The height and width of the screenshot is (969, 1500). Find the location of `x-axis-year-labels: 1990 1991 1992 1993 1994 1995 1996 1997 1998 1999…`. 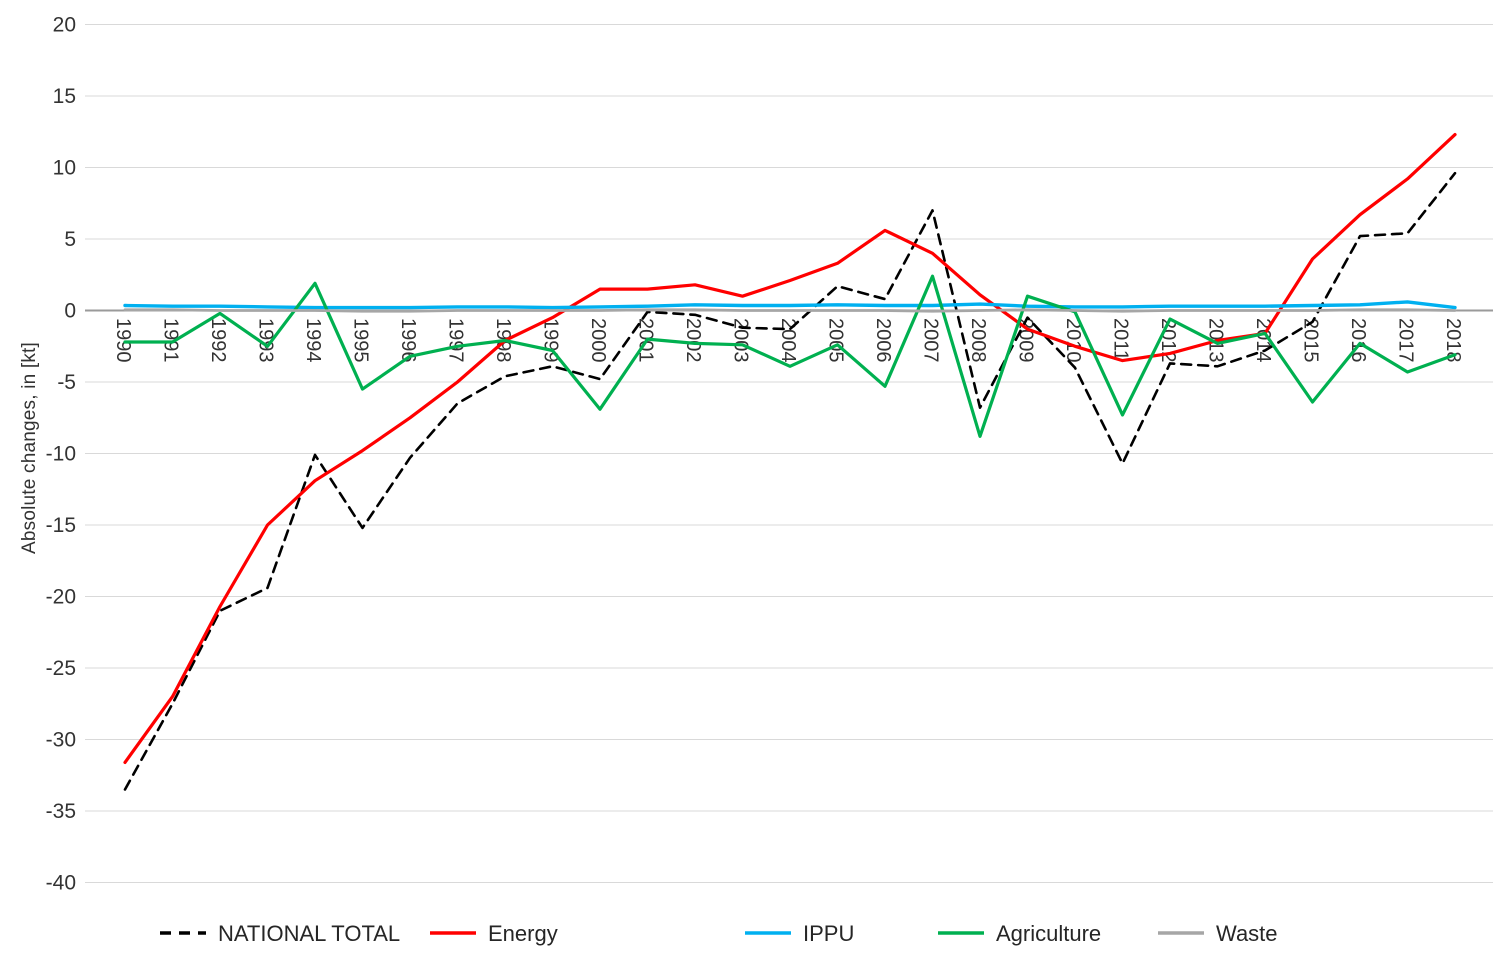

x-axis-year-labels: 1990 1991 1992 1993 1994 1995 1996 1997 1998 1999… is located at coordinates (788, 340).